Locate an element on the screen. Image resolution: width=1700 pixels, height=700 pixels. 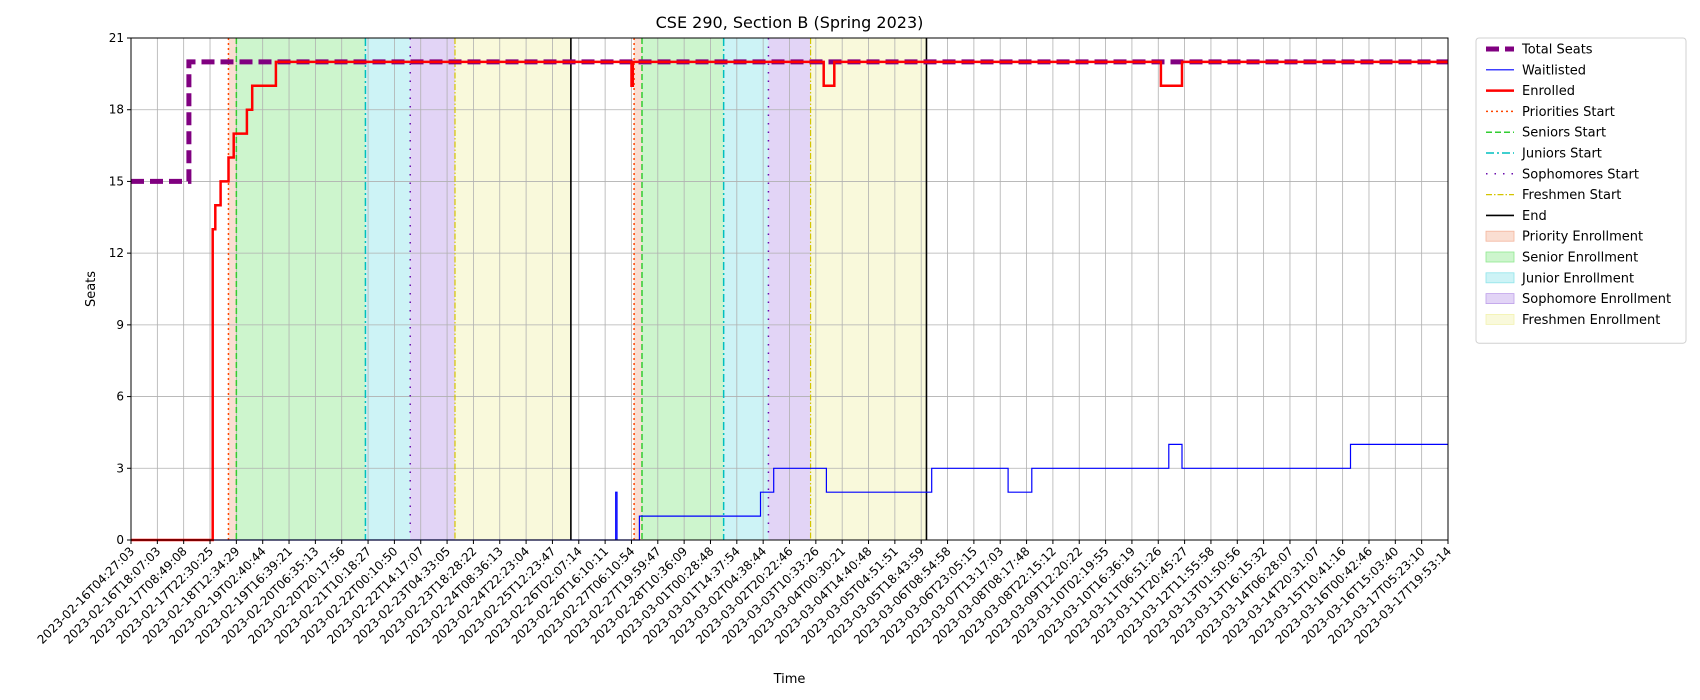
legend-label-enrolled: Enrolled is located at coordinates (1548, 91).